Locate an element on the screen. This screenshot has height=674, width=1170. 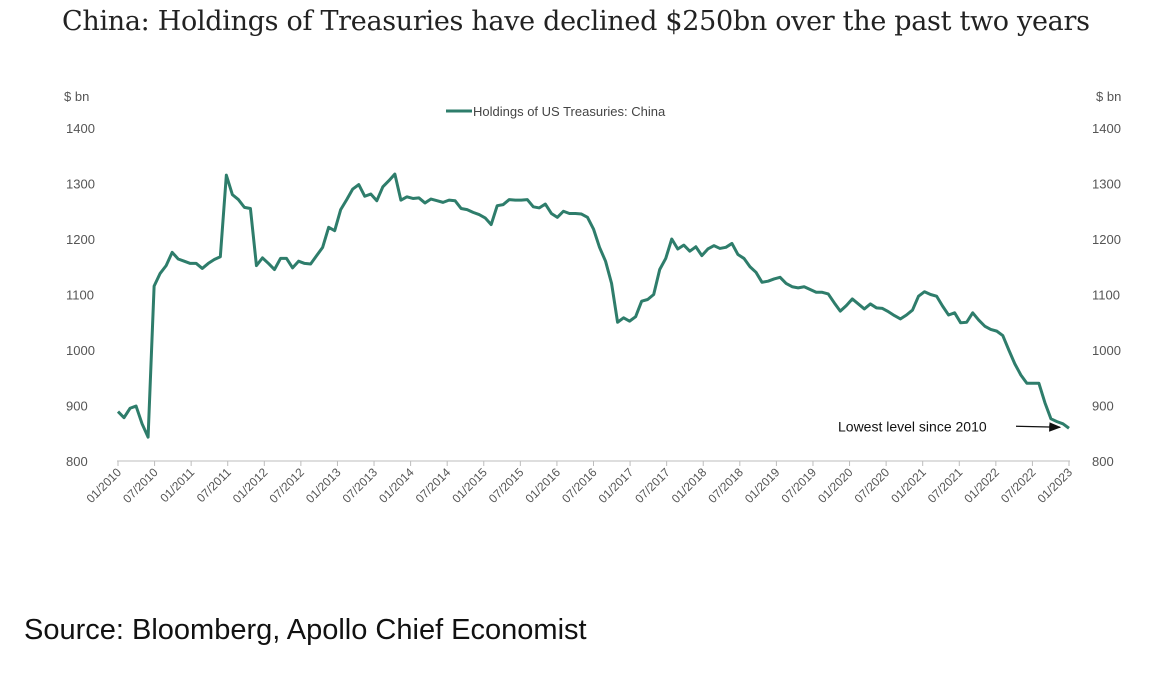
x-tick-label: 07/2012 is located at coordinates (286, 485).